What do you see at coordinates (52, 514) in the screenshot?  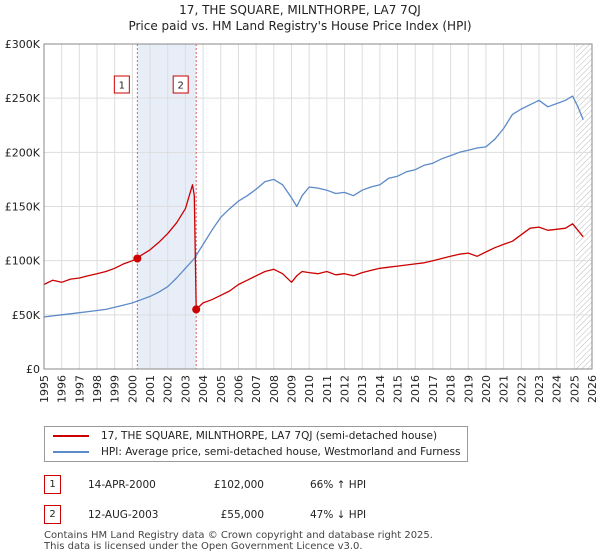 I see `sale-badge-2: 2` at bounding box center [52, 514].